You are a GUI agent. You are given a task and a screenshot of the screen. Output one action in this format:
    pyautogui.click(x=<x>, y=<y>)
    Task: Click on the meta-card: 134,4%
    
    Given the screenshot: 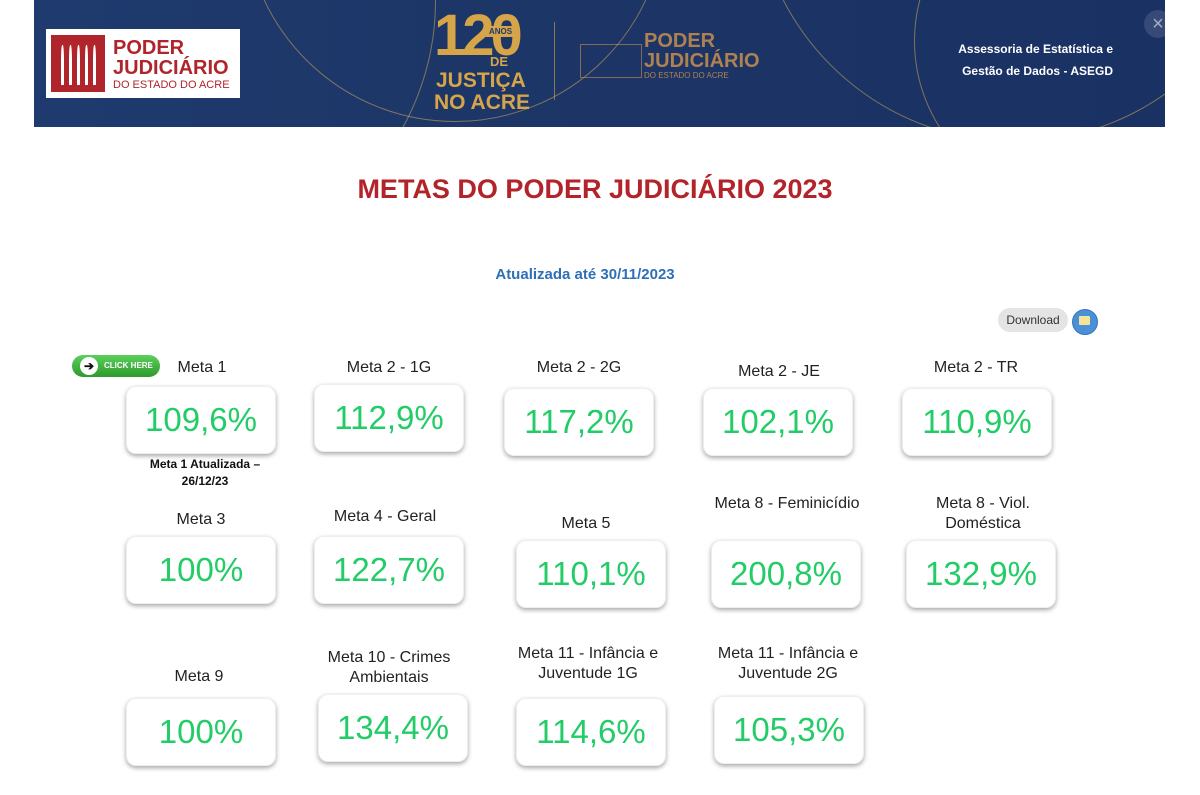 What is the action you would take?
    pyautogui.click(x=393, y=728)
    